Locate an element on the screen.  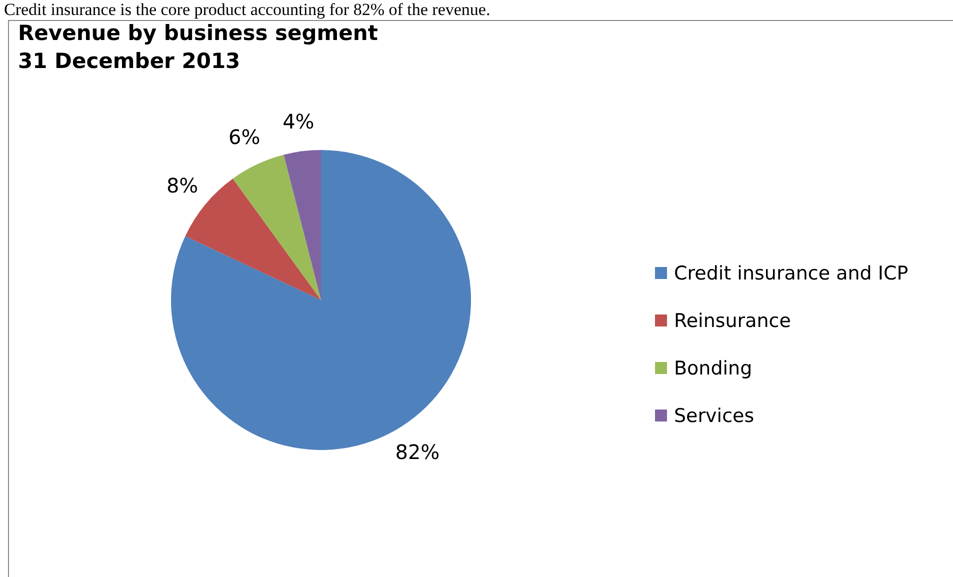
data-label: 6% is located at coordinates (244, 137).